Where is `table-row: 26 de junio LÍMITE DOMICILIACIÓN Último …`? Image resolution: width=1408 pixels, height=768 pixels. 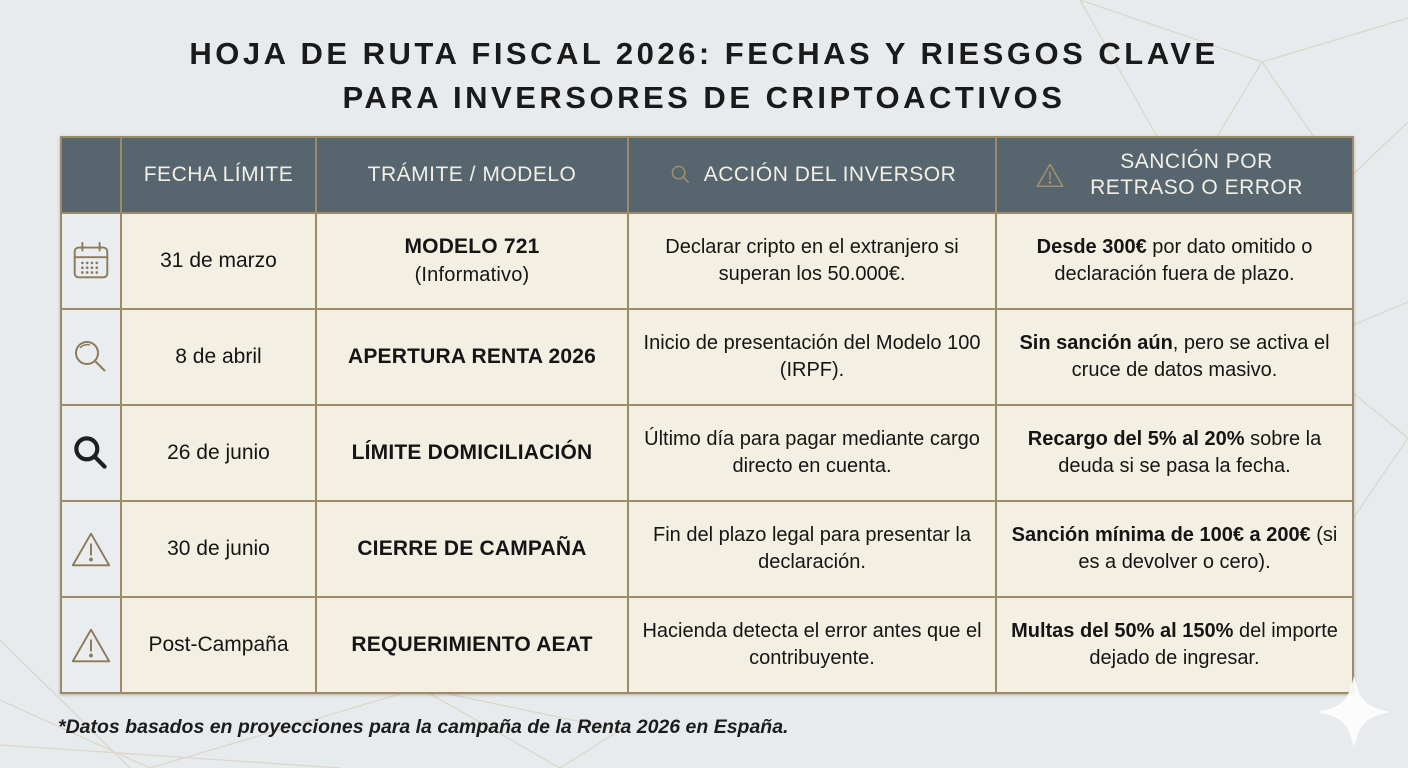 table-row: 26 de junio LÍMITE DOMICILIACIÓN Último … is located at coordinates (707, 453).